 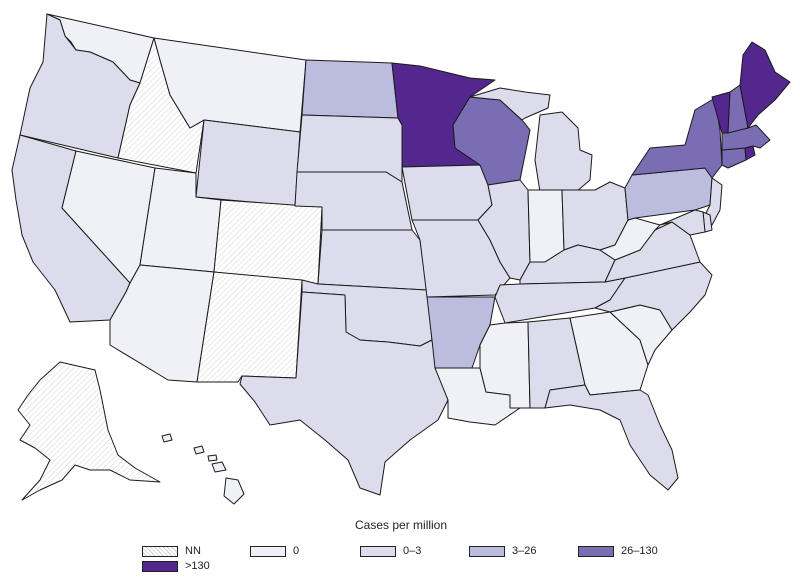 What do you see at coordinates (89, 431) in the screenshot?
I see `state-ak` at bounding box center [89, 431].